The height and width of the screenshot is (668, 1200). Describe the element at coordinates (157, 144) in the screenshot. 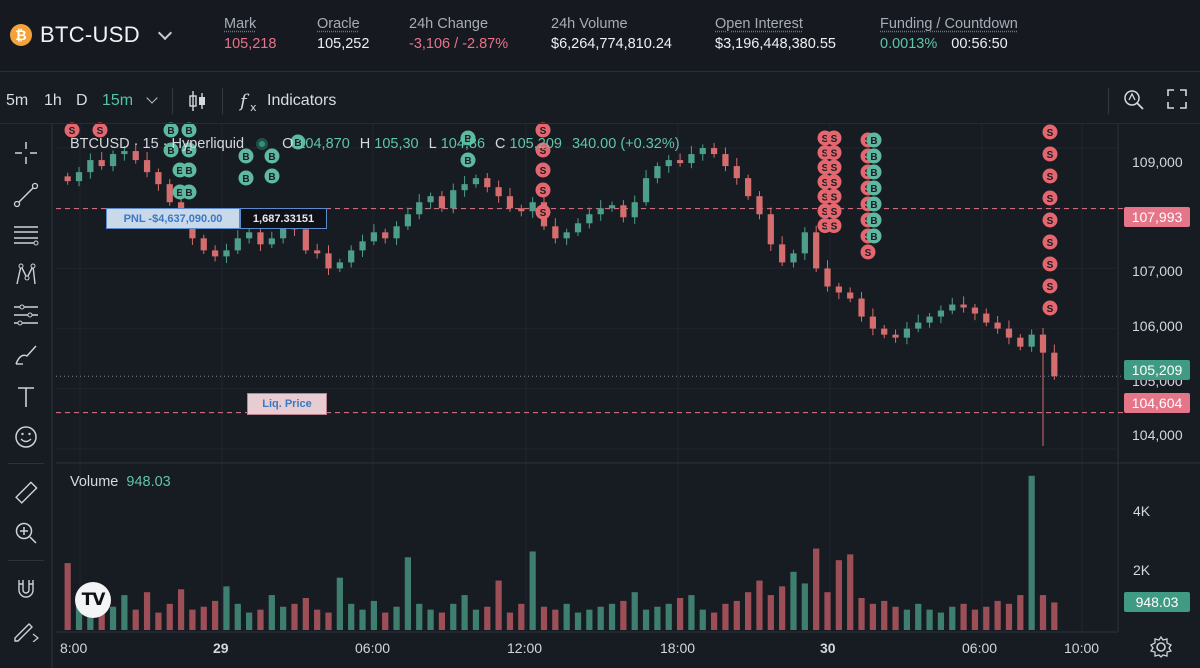

I see `symbol-label: BTCUSD · 15 · Hyperliquid` at that location.